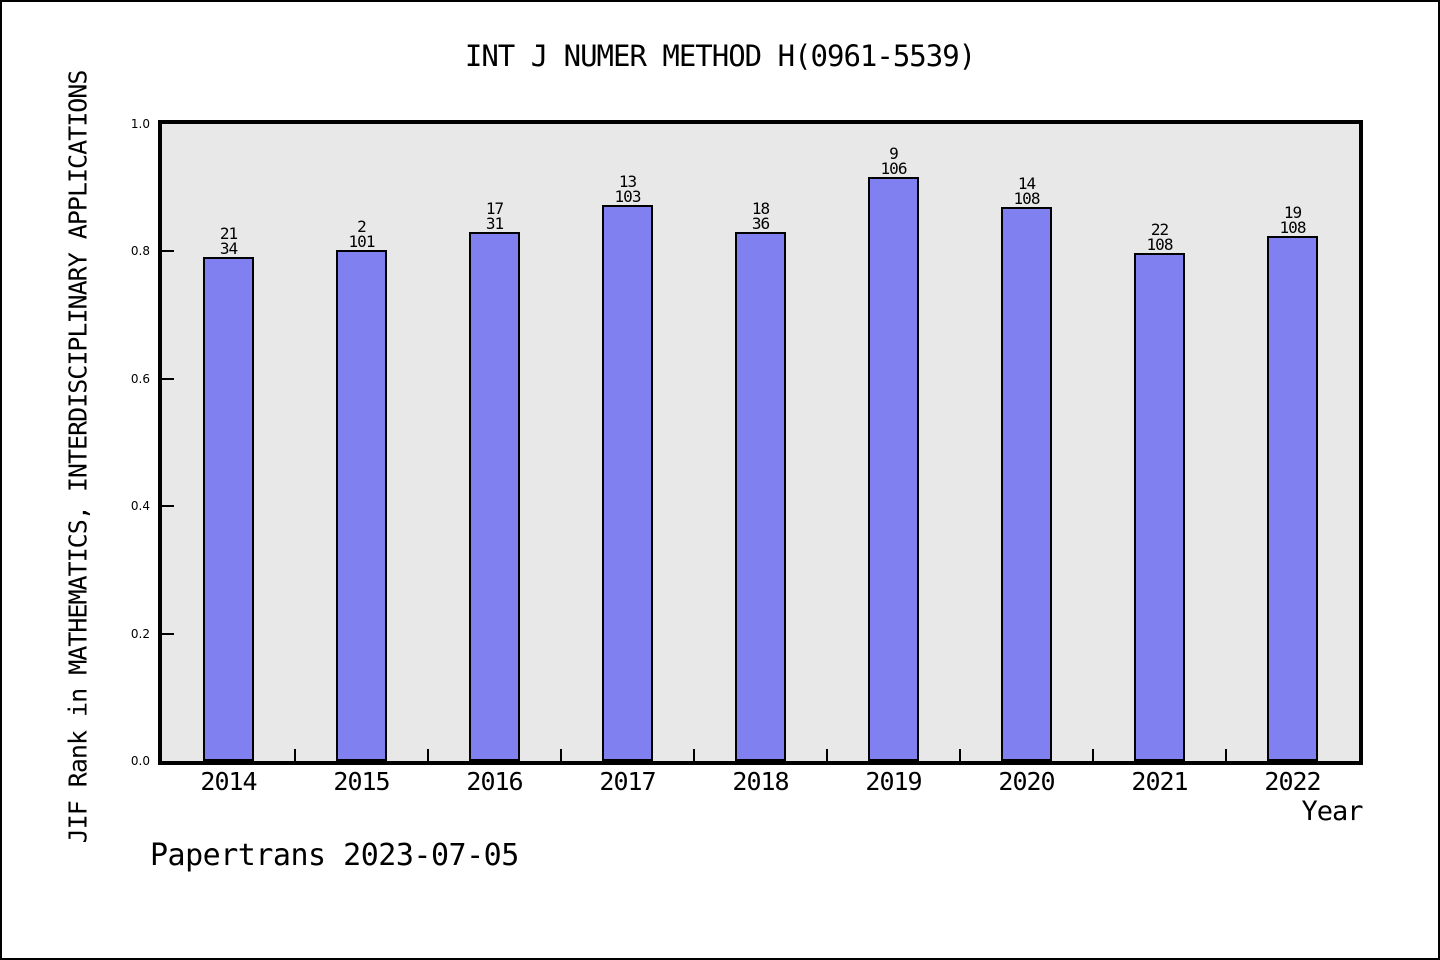  I want to click on bar-total-value: 103, so click(628, 196).